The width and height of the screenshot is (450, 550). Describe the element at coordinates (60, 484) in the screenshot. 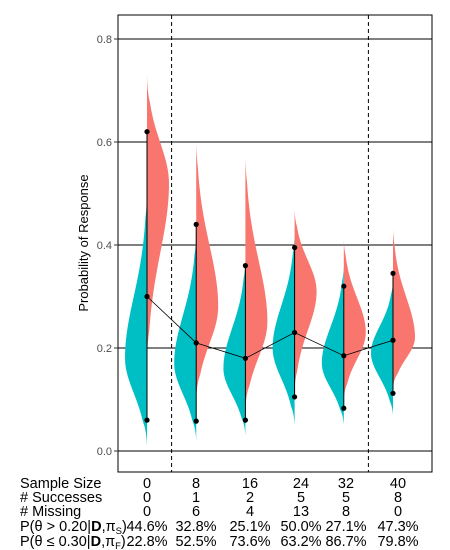

I see `table-row-label: Sample Size` at that location.